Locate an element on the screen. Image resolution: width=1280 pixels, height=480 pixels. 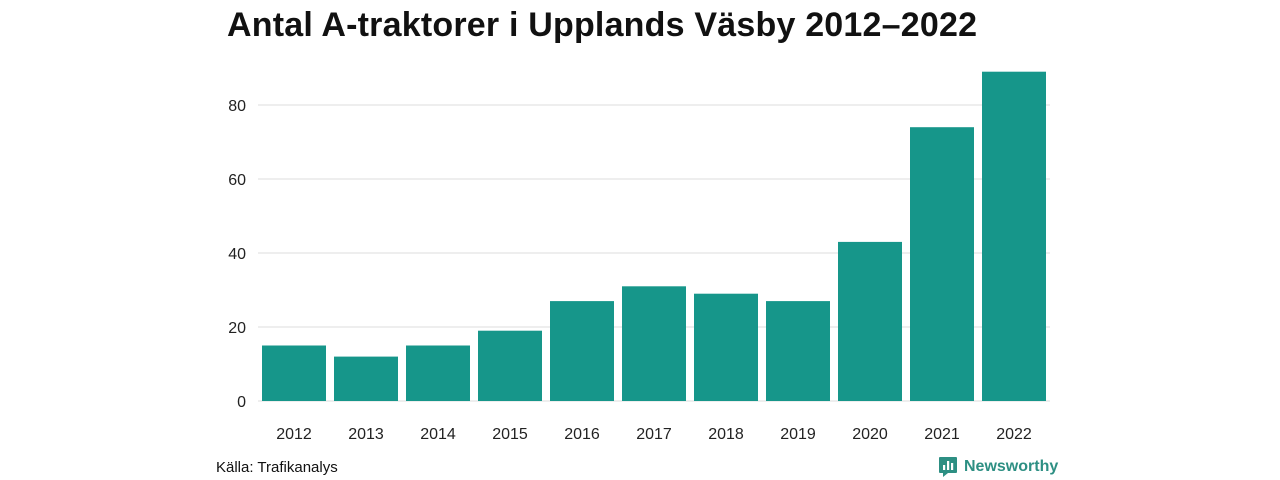
x-tick-label: 2022 is located at coordinates (1014, 434).